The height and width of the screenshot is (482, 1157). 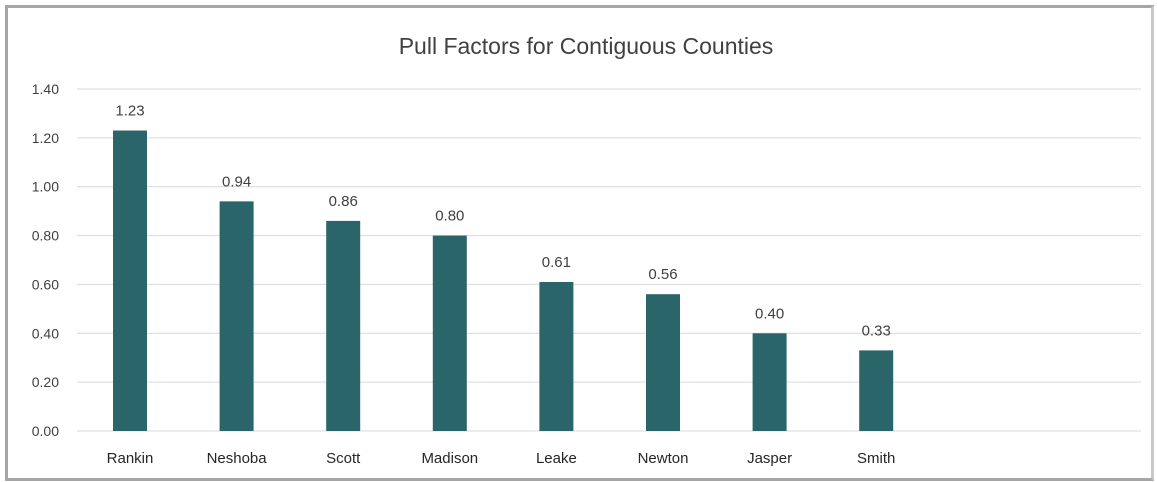 What do you see at coordinates (663, 458) in the screenshot?
I see `x-category-label: Newton` at bounding box center [663, 458].